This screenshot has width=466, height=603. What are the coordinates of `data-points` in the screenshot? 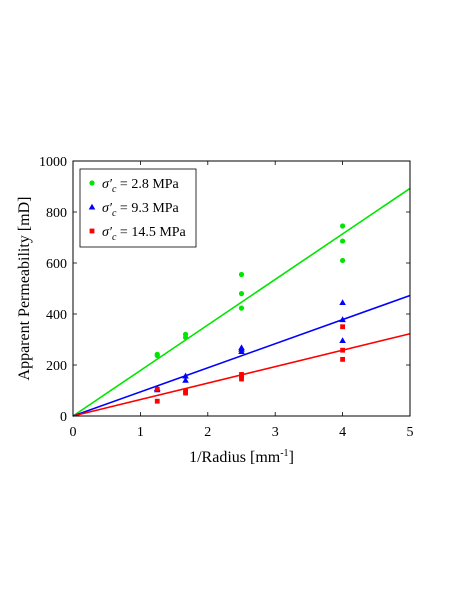 It's located at (249, 313).